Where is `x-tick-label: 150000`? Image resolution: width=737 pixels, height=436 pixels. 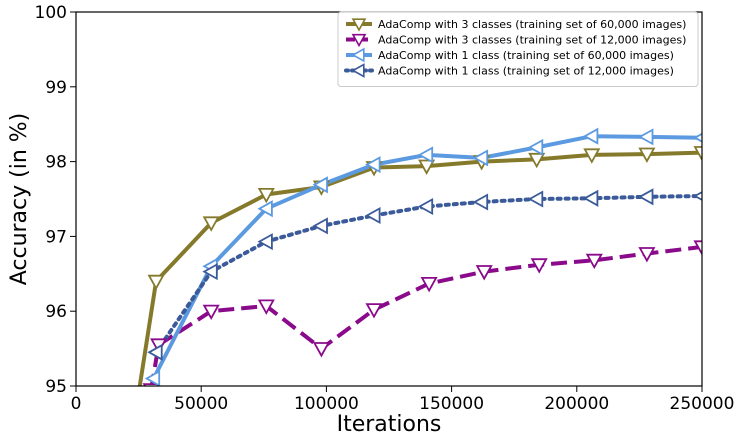
x-tick-label: 150000 is located at coordinates (451, 404).